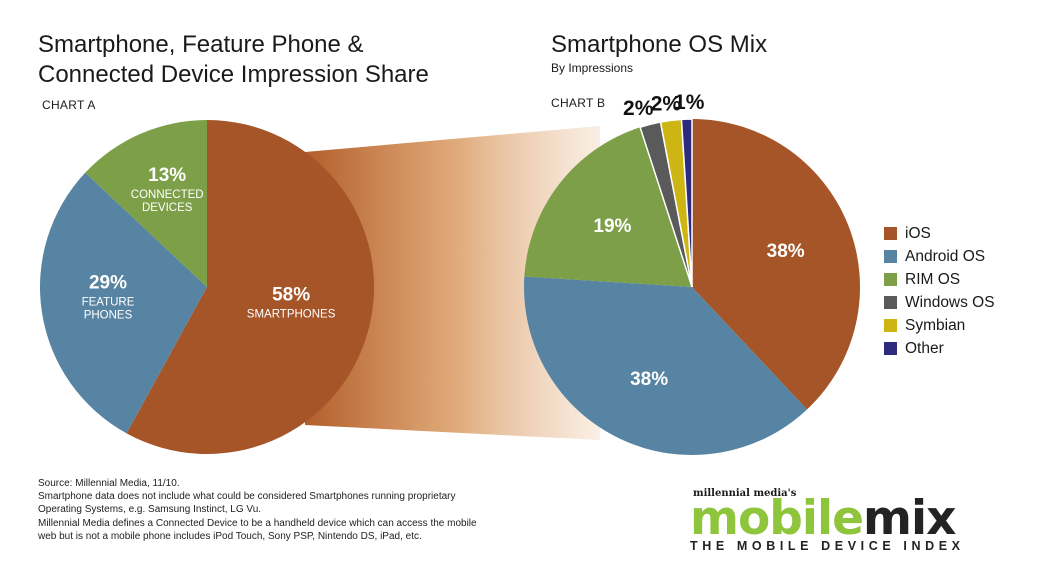 This screenshot has width=1047, height=576. What do you see at coordinates (686, 203) in the screenshot?
I see `chart-b-slice-other` at bounding box center [686, 203].